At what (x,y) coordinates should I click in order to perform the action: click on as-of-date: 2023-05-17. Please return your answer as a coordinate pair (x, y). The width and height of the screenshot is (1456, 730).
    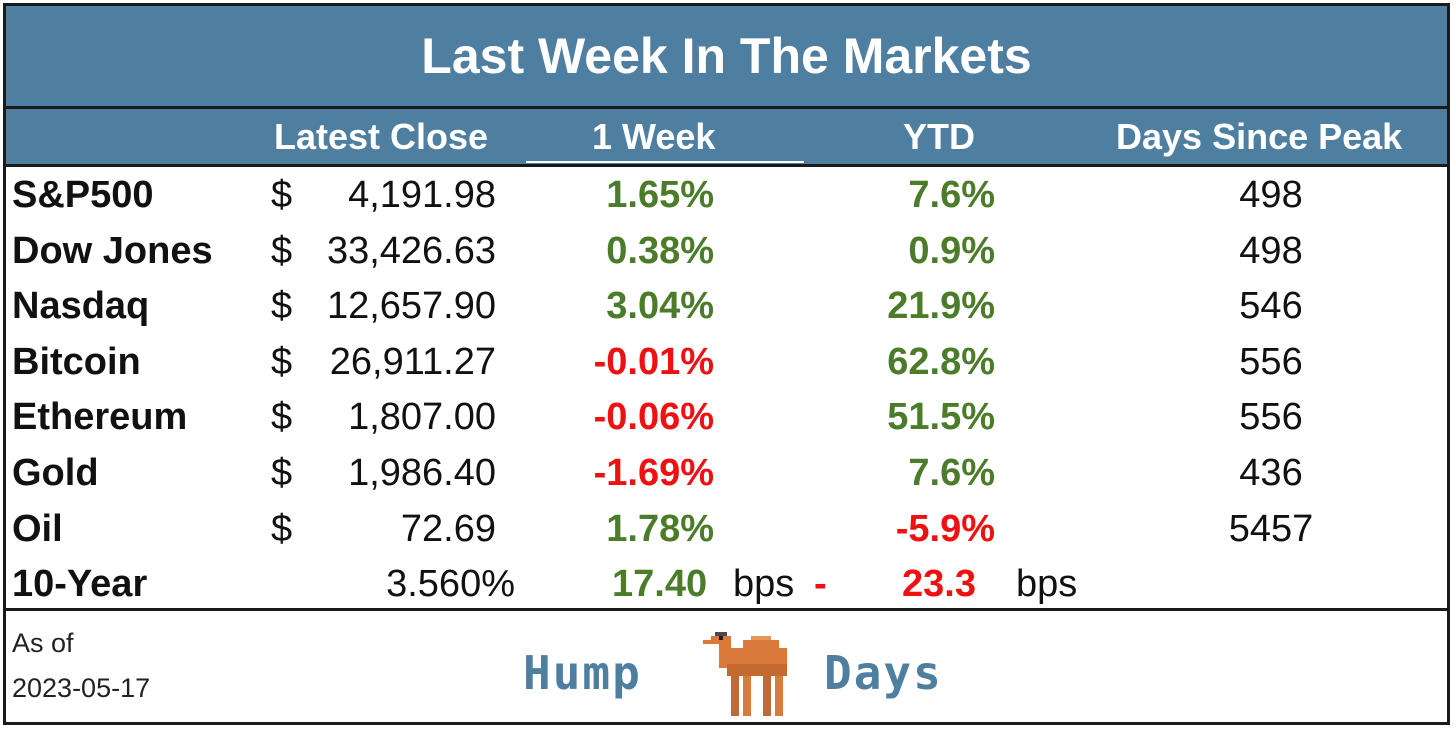
    Looking at the image, I should click on (81, 688).